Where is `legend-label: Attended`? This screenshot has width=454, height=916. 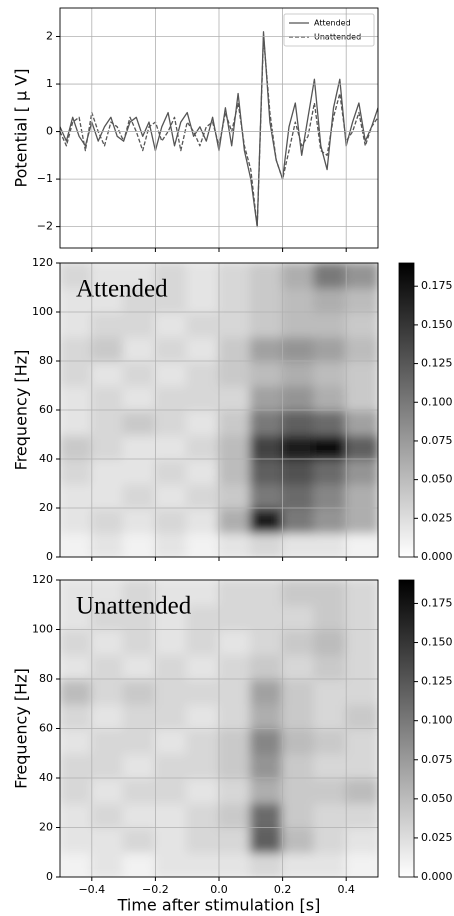
legend-label: Attended is located at coordinates (332, 23).